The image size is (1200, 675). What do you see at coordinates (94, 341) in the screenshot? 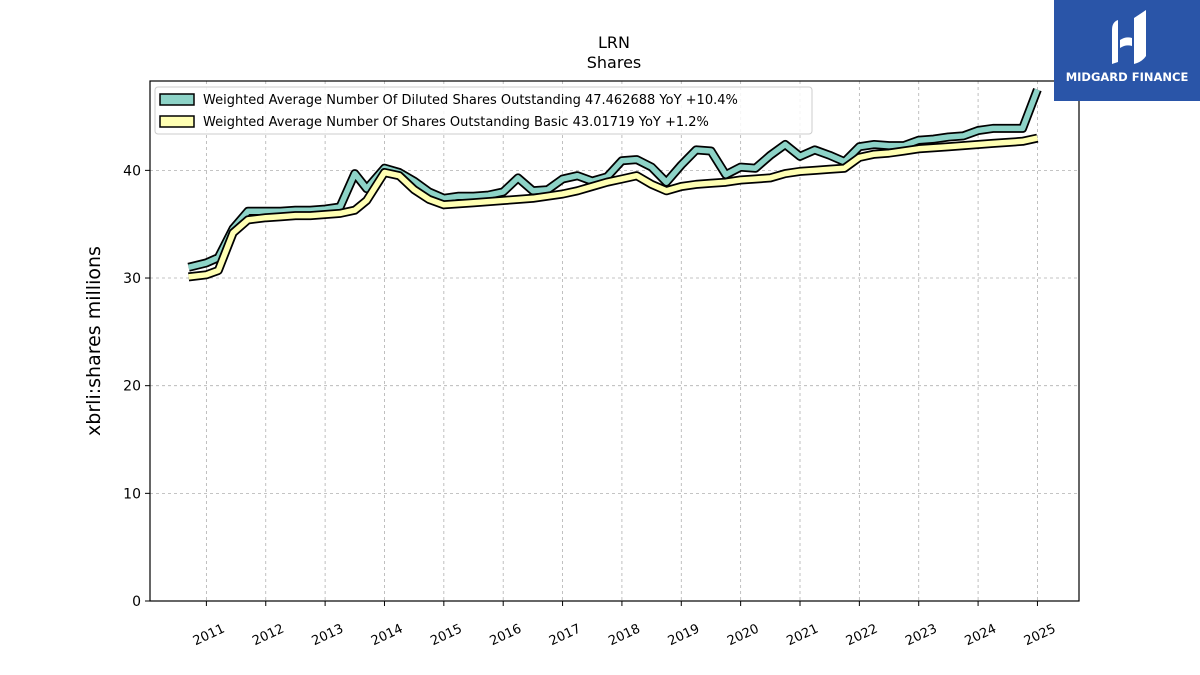
I see `y-axis-label: xbrli:shares millions` at bounding box center [94, 341].